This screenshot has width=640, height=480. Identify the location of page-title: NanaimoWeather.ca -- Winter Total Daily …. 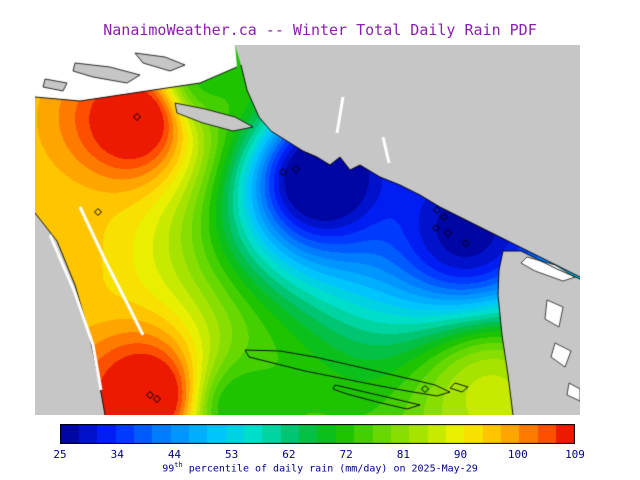
(320, 30).